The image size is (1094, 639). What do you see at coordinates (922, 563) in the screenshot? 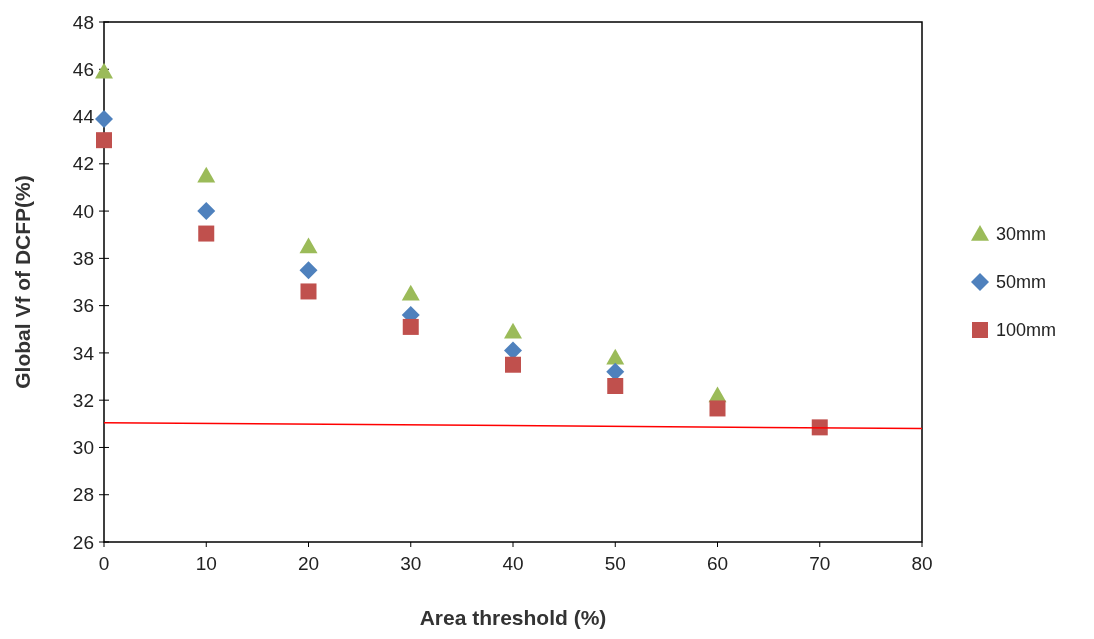
I see `x-tick-label: 80` at bounding box center [922, 563].